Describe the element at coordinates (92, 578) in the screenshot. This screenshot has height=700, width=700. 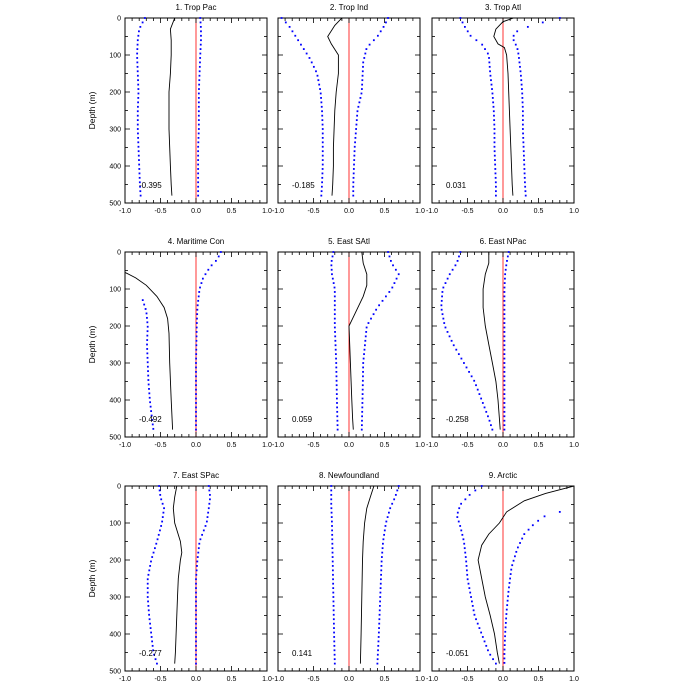
I see `y-axis-label: Depth (m)` at that location.